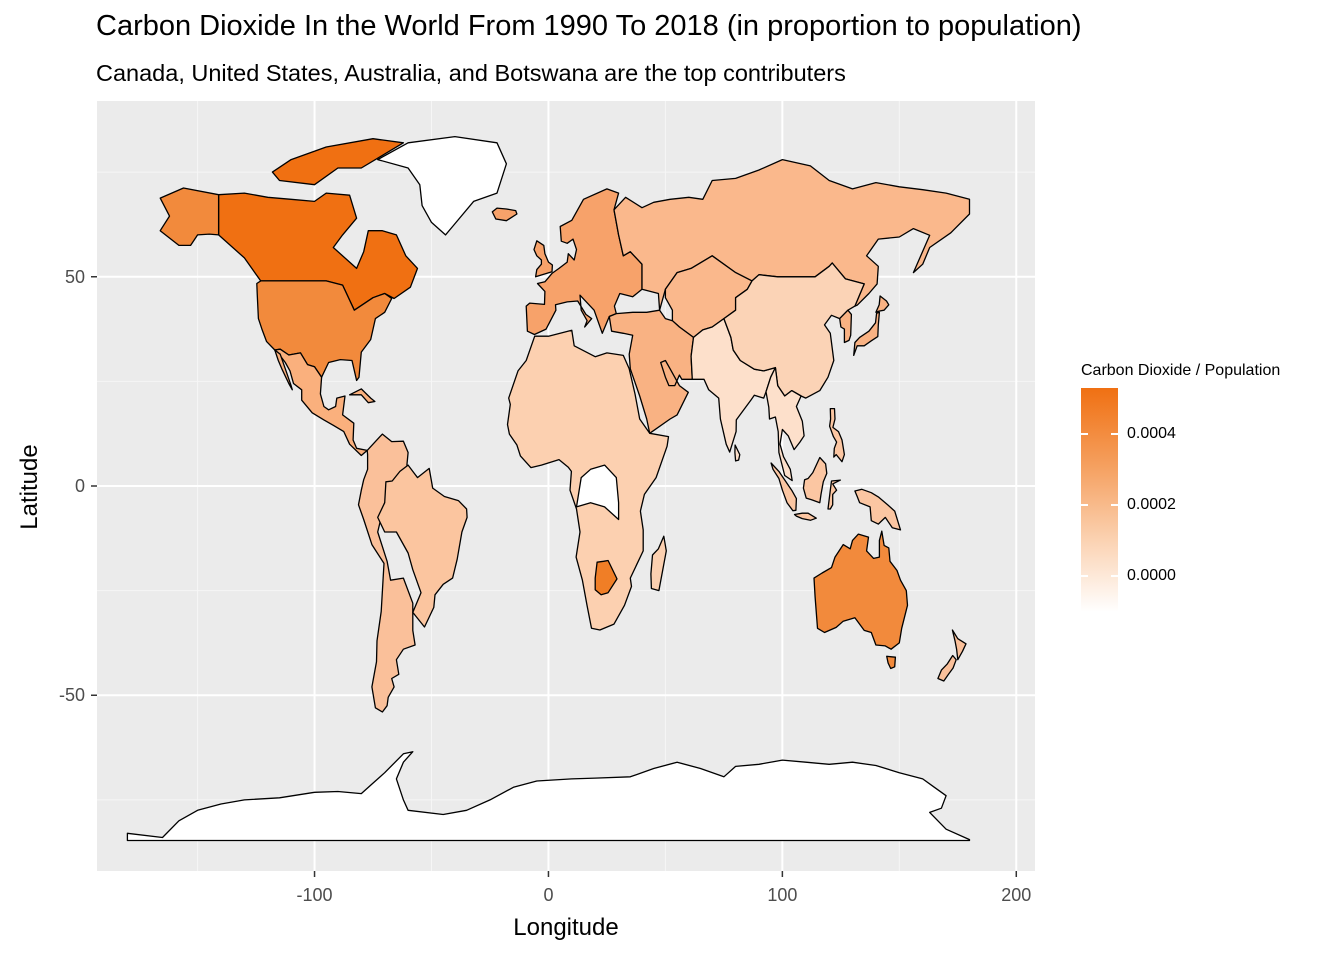  What do you see at coordinates (784, 487) in the screenshot?
I see `region-sumatra` at bounding box center [784, 487].